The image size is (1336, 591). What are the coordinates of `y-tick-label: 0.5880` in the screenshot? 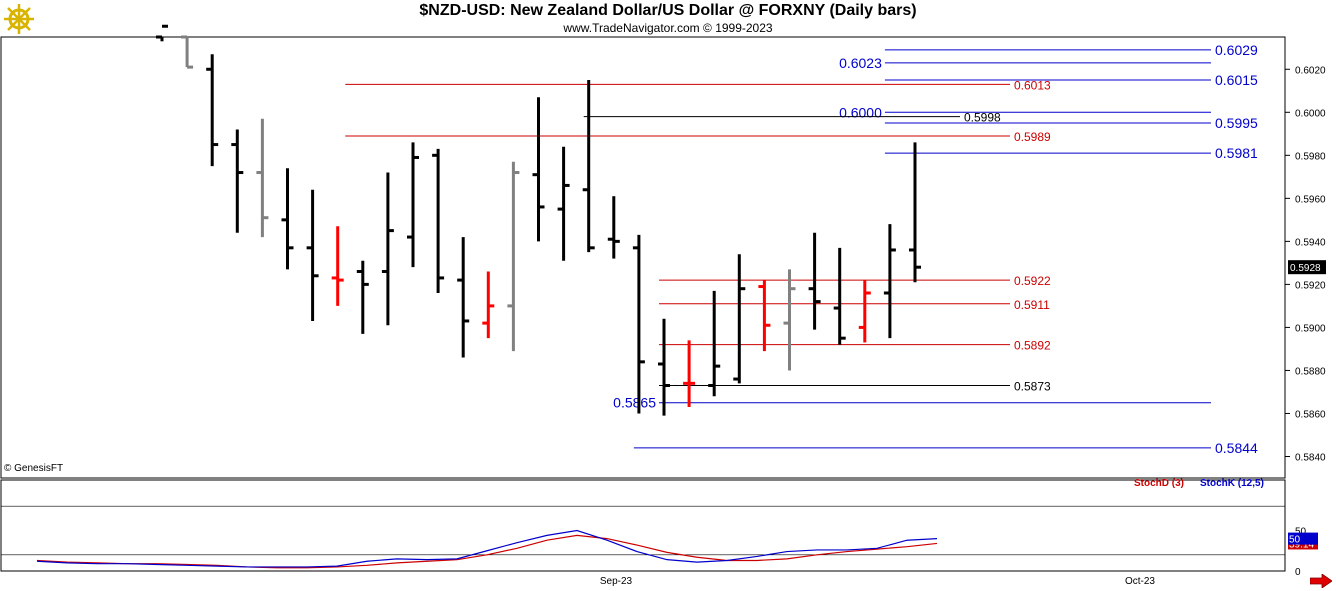 It's located at (1310, 371).